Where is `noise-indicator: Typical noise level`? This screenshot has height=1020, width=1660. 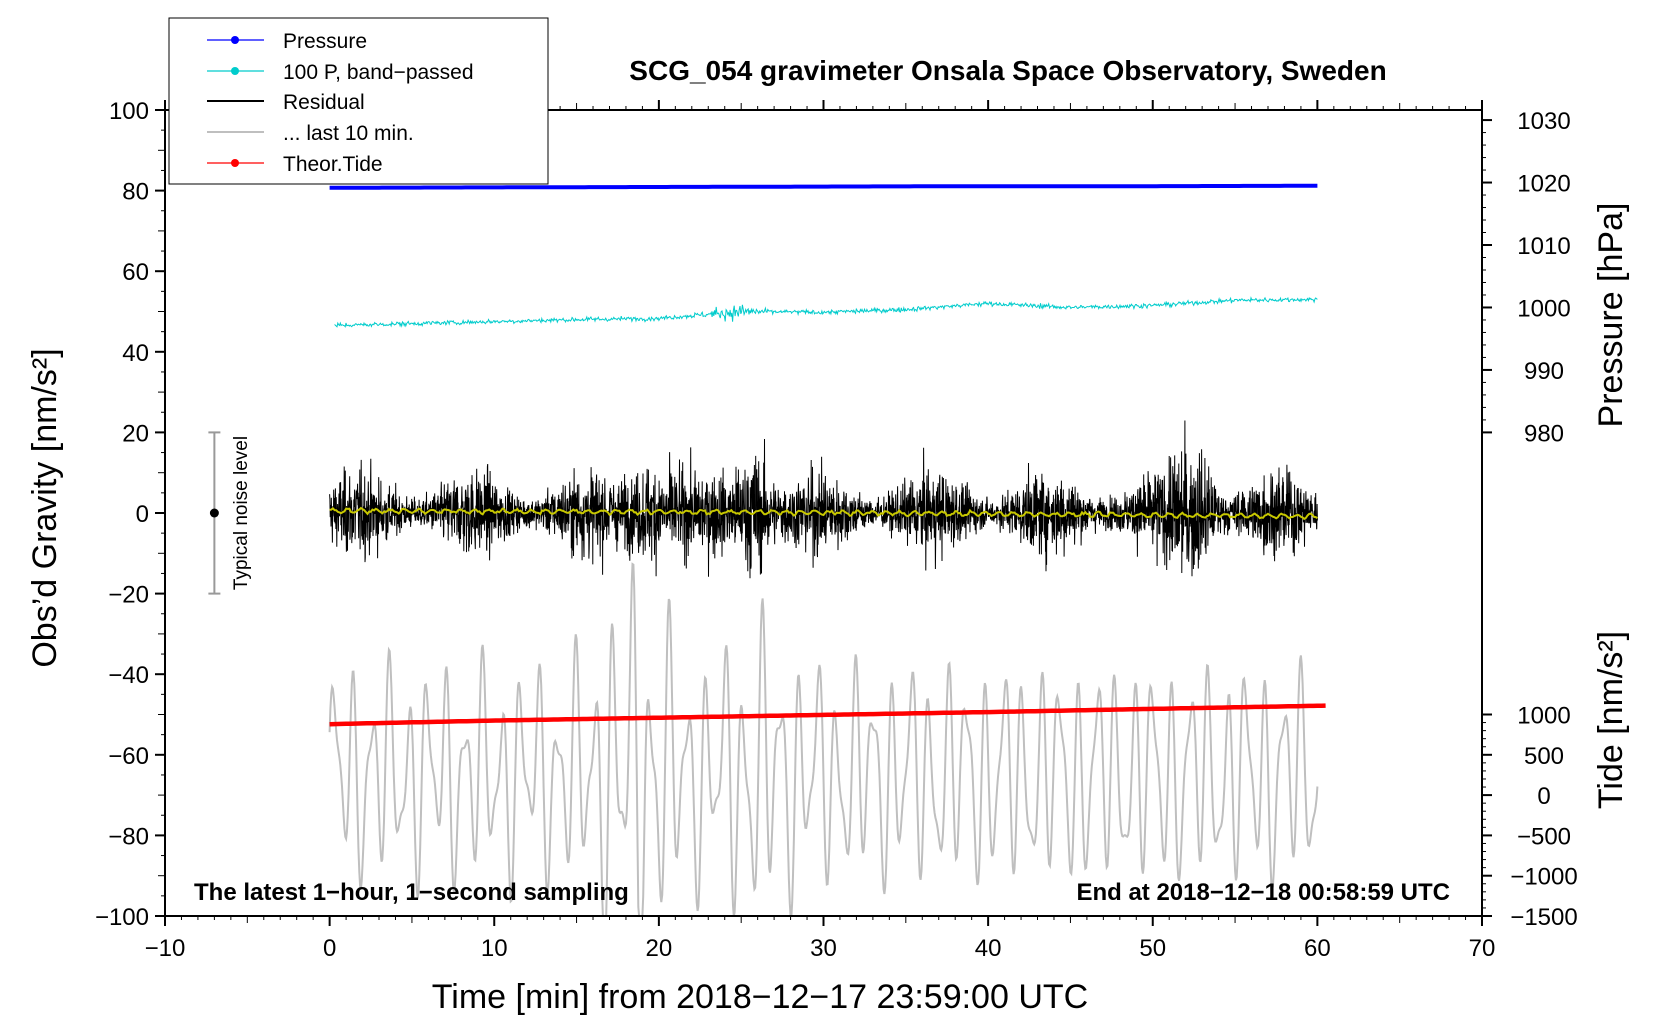
noise-indicator: Typical noise level is located at coordinates (230, 513).